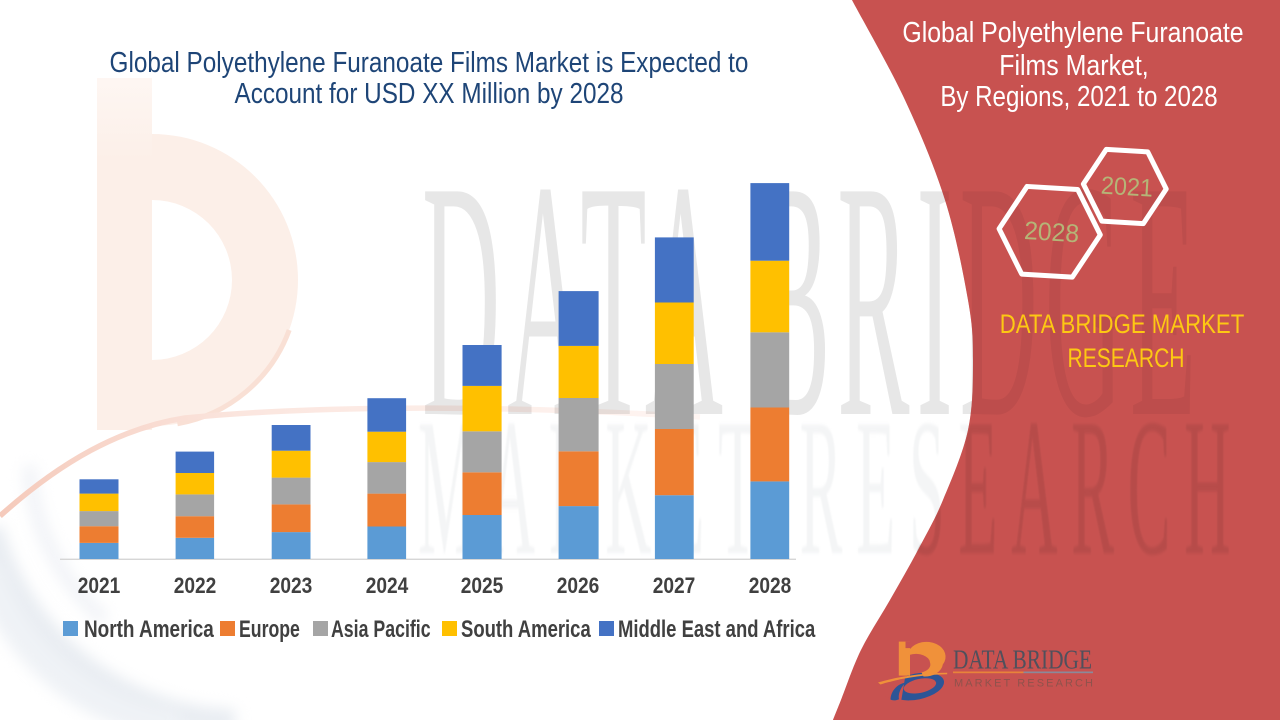  Describe the element at coordinates (1051, 232) in the screenshot. I see `svg-text: 2028` at that location.